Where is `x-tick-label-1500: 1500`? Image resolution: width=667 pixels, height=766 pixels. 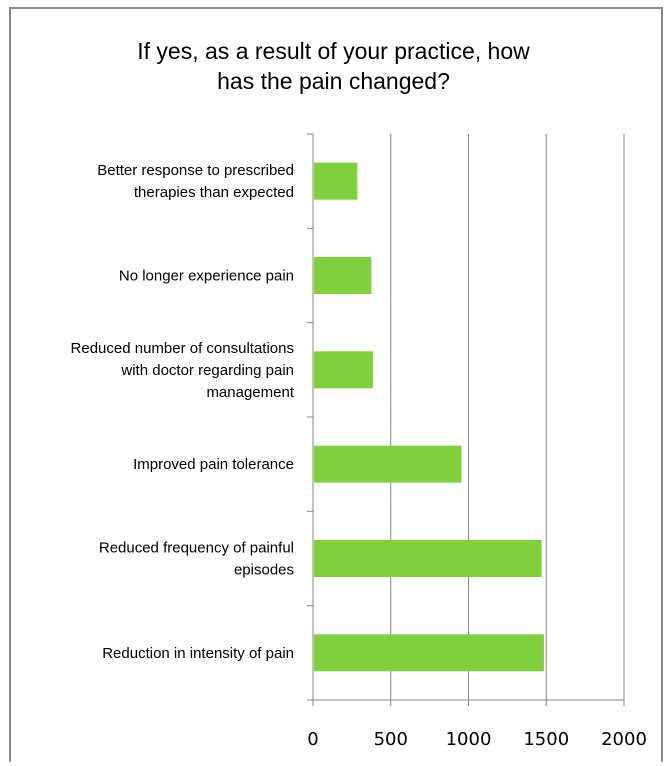 x-tick-label-1500: 1500 is located at coordinates (546, 739).